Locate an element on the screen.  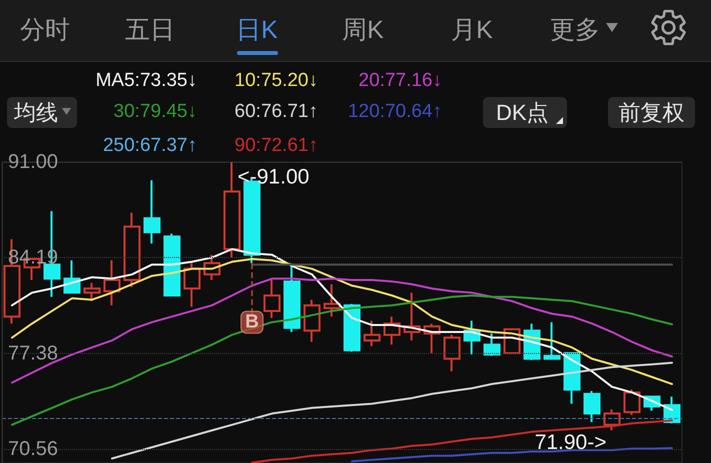
y-tick-label: 77.38 is located at coordinates (33, 353).